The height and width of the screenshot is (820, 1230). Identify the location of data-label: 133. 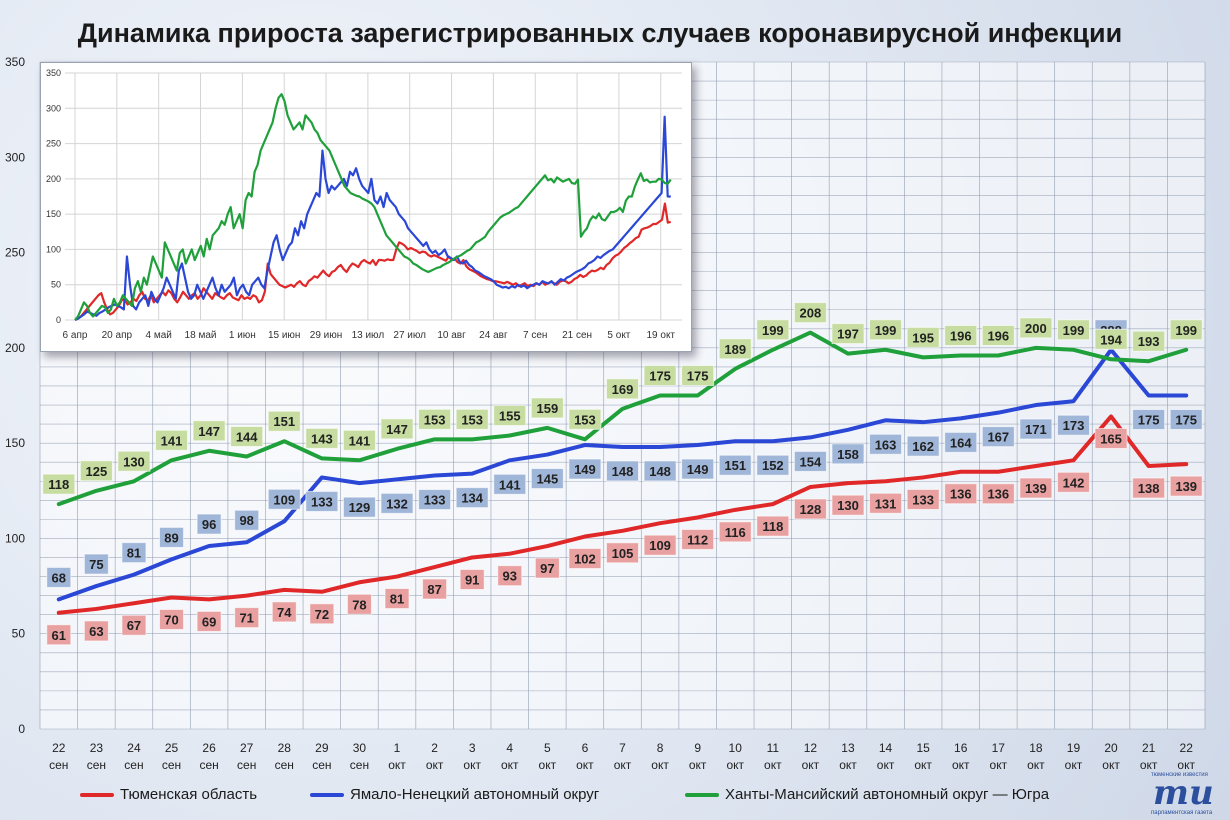
(435, 500).